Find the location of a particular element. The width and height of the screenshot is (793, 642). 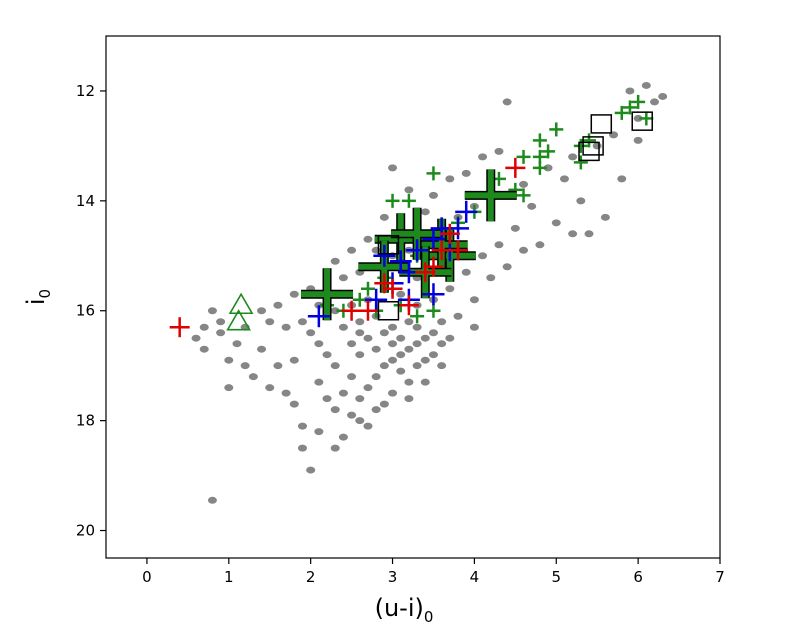

x-tick-label: 1 is located at coordinates (229, 577).